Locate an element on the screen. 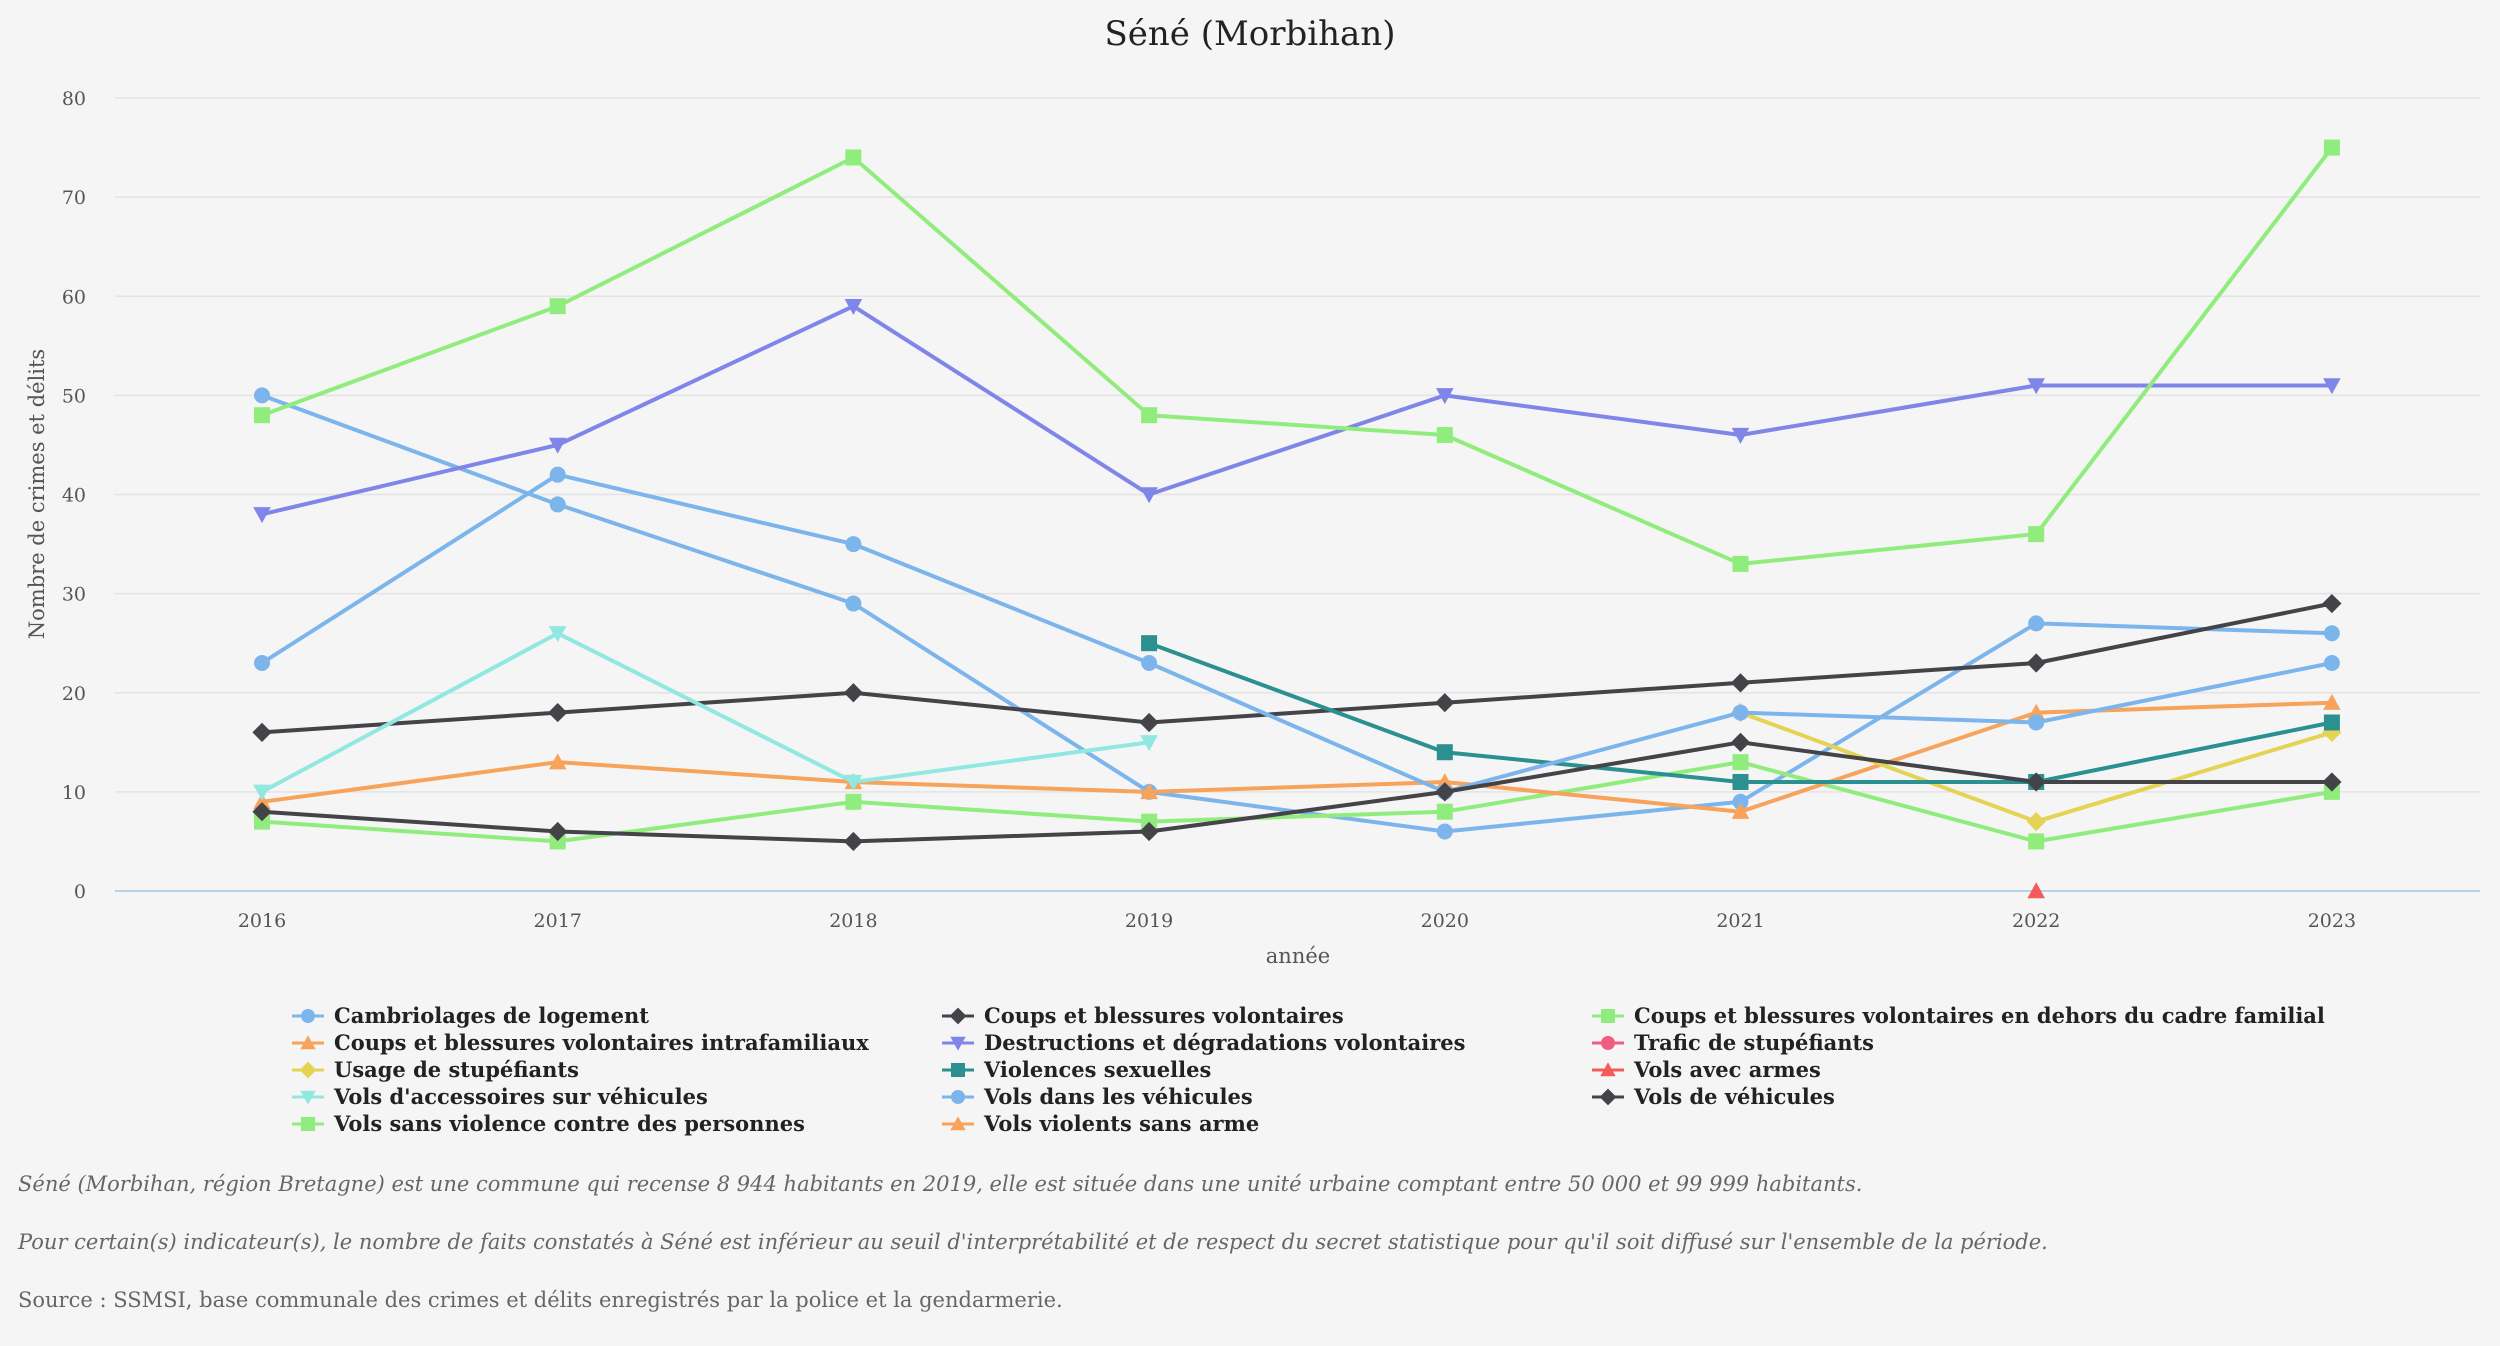 The width and height of the screenshot is (2500, 1346). series-line-destructions-et-degradations-volontaires is located at coordinates (1297, 410).